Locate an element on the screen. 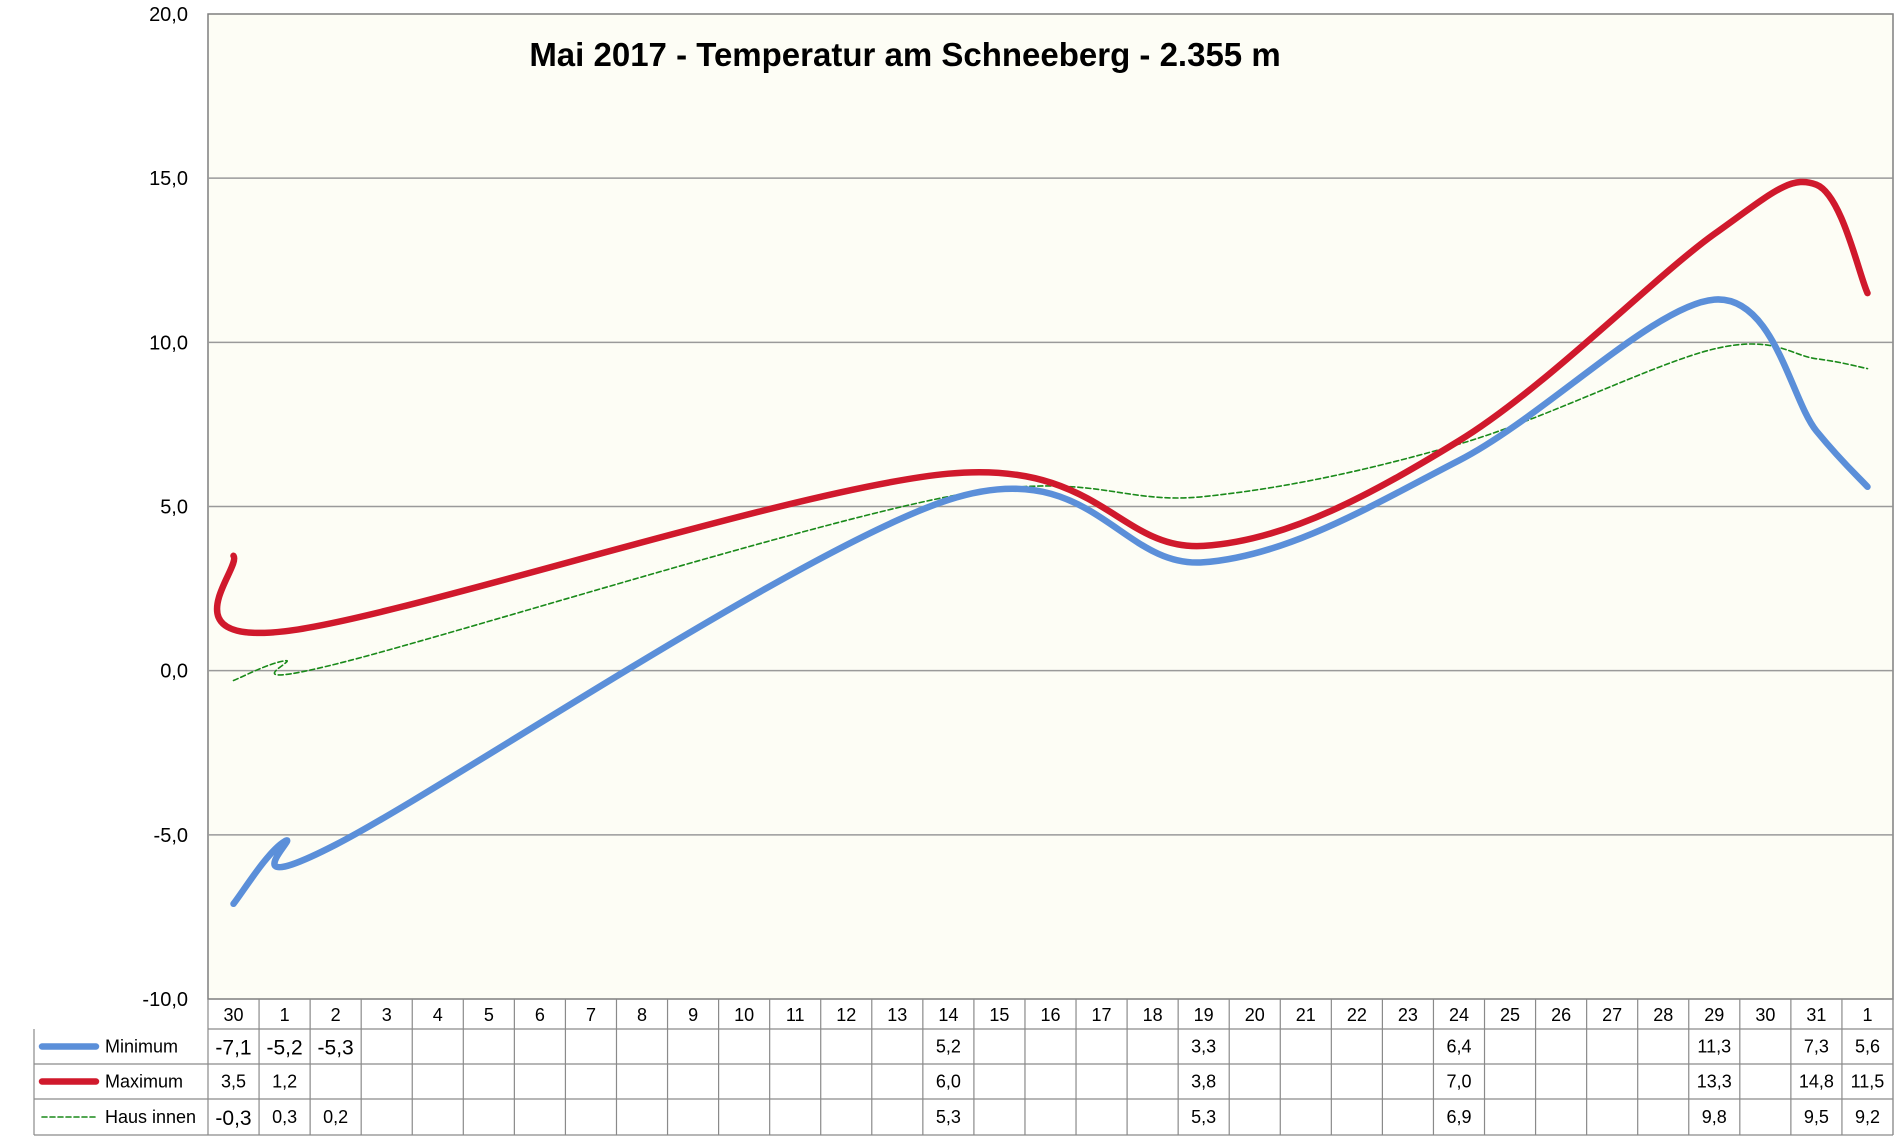 The width and height of the screenshot is (1894, 1138). y-tick-label: 20,0 is located at coordinates (168, 15).